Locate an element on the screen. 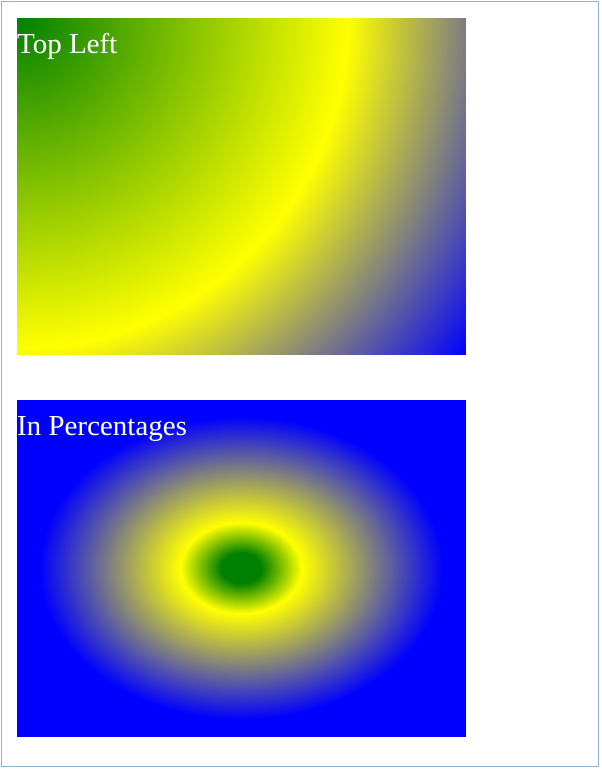  top-left-label: Top Left is located at coordinates (67, 44).